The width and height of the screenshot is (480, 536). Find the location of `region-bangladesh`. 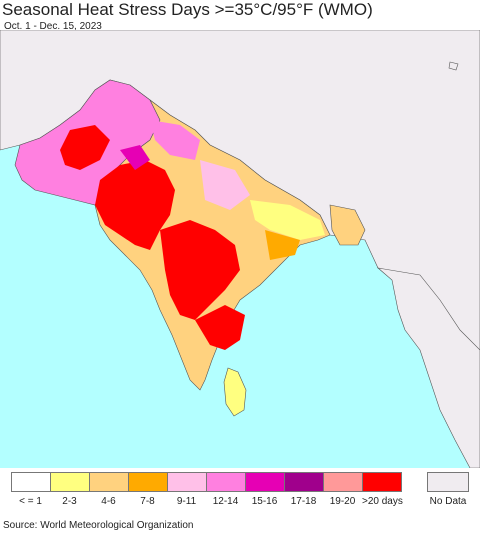

region-bangladesh is located at coordinates (347, 225).